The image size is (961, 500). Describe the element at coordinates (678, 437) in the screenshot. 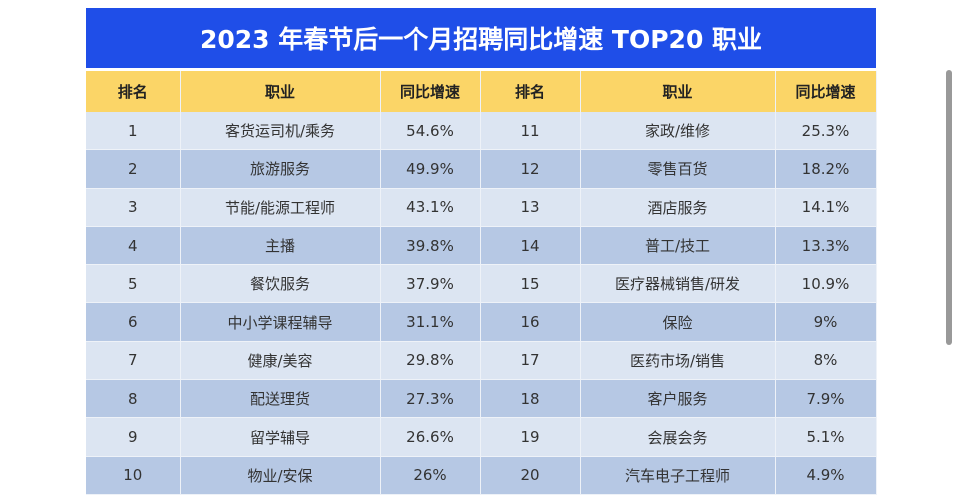

I see `cell-occupation: 会展会务` at that location.